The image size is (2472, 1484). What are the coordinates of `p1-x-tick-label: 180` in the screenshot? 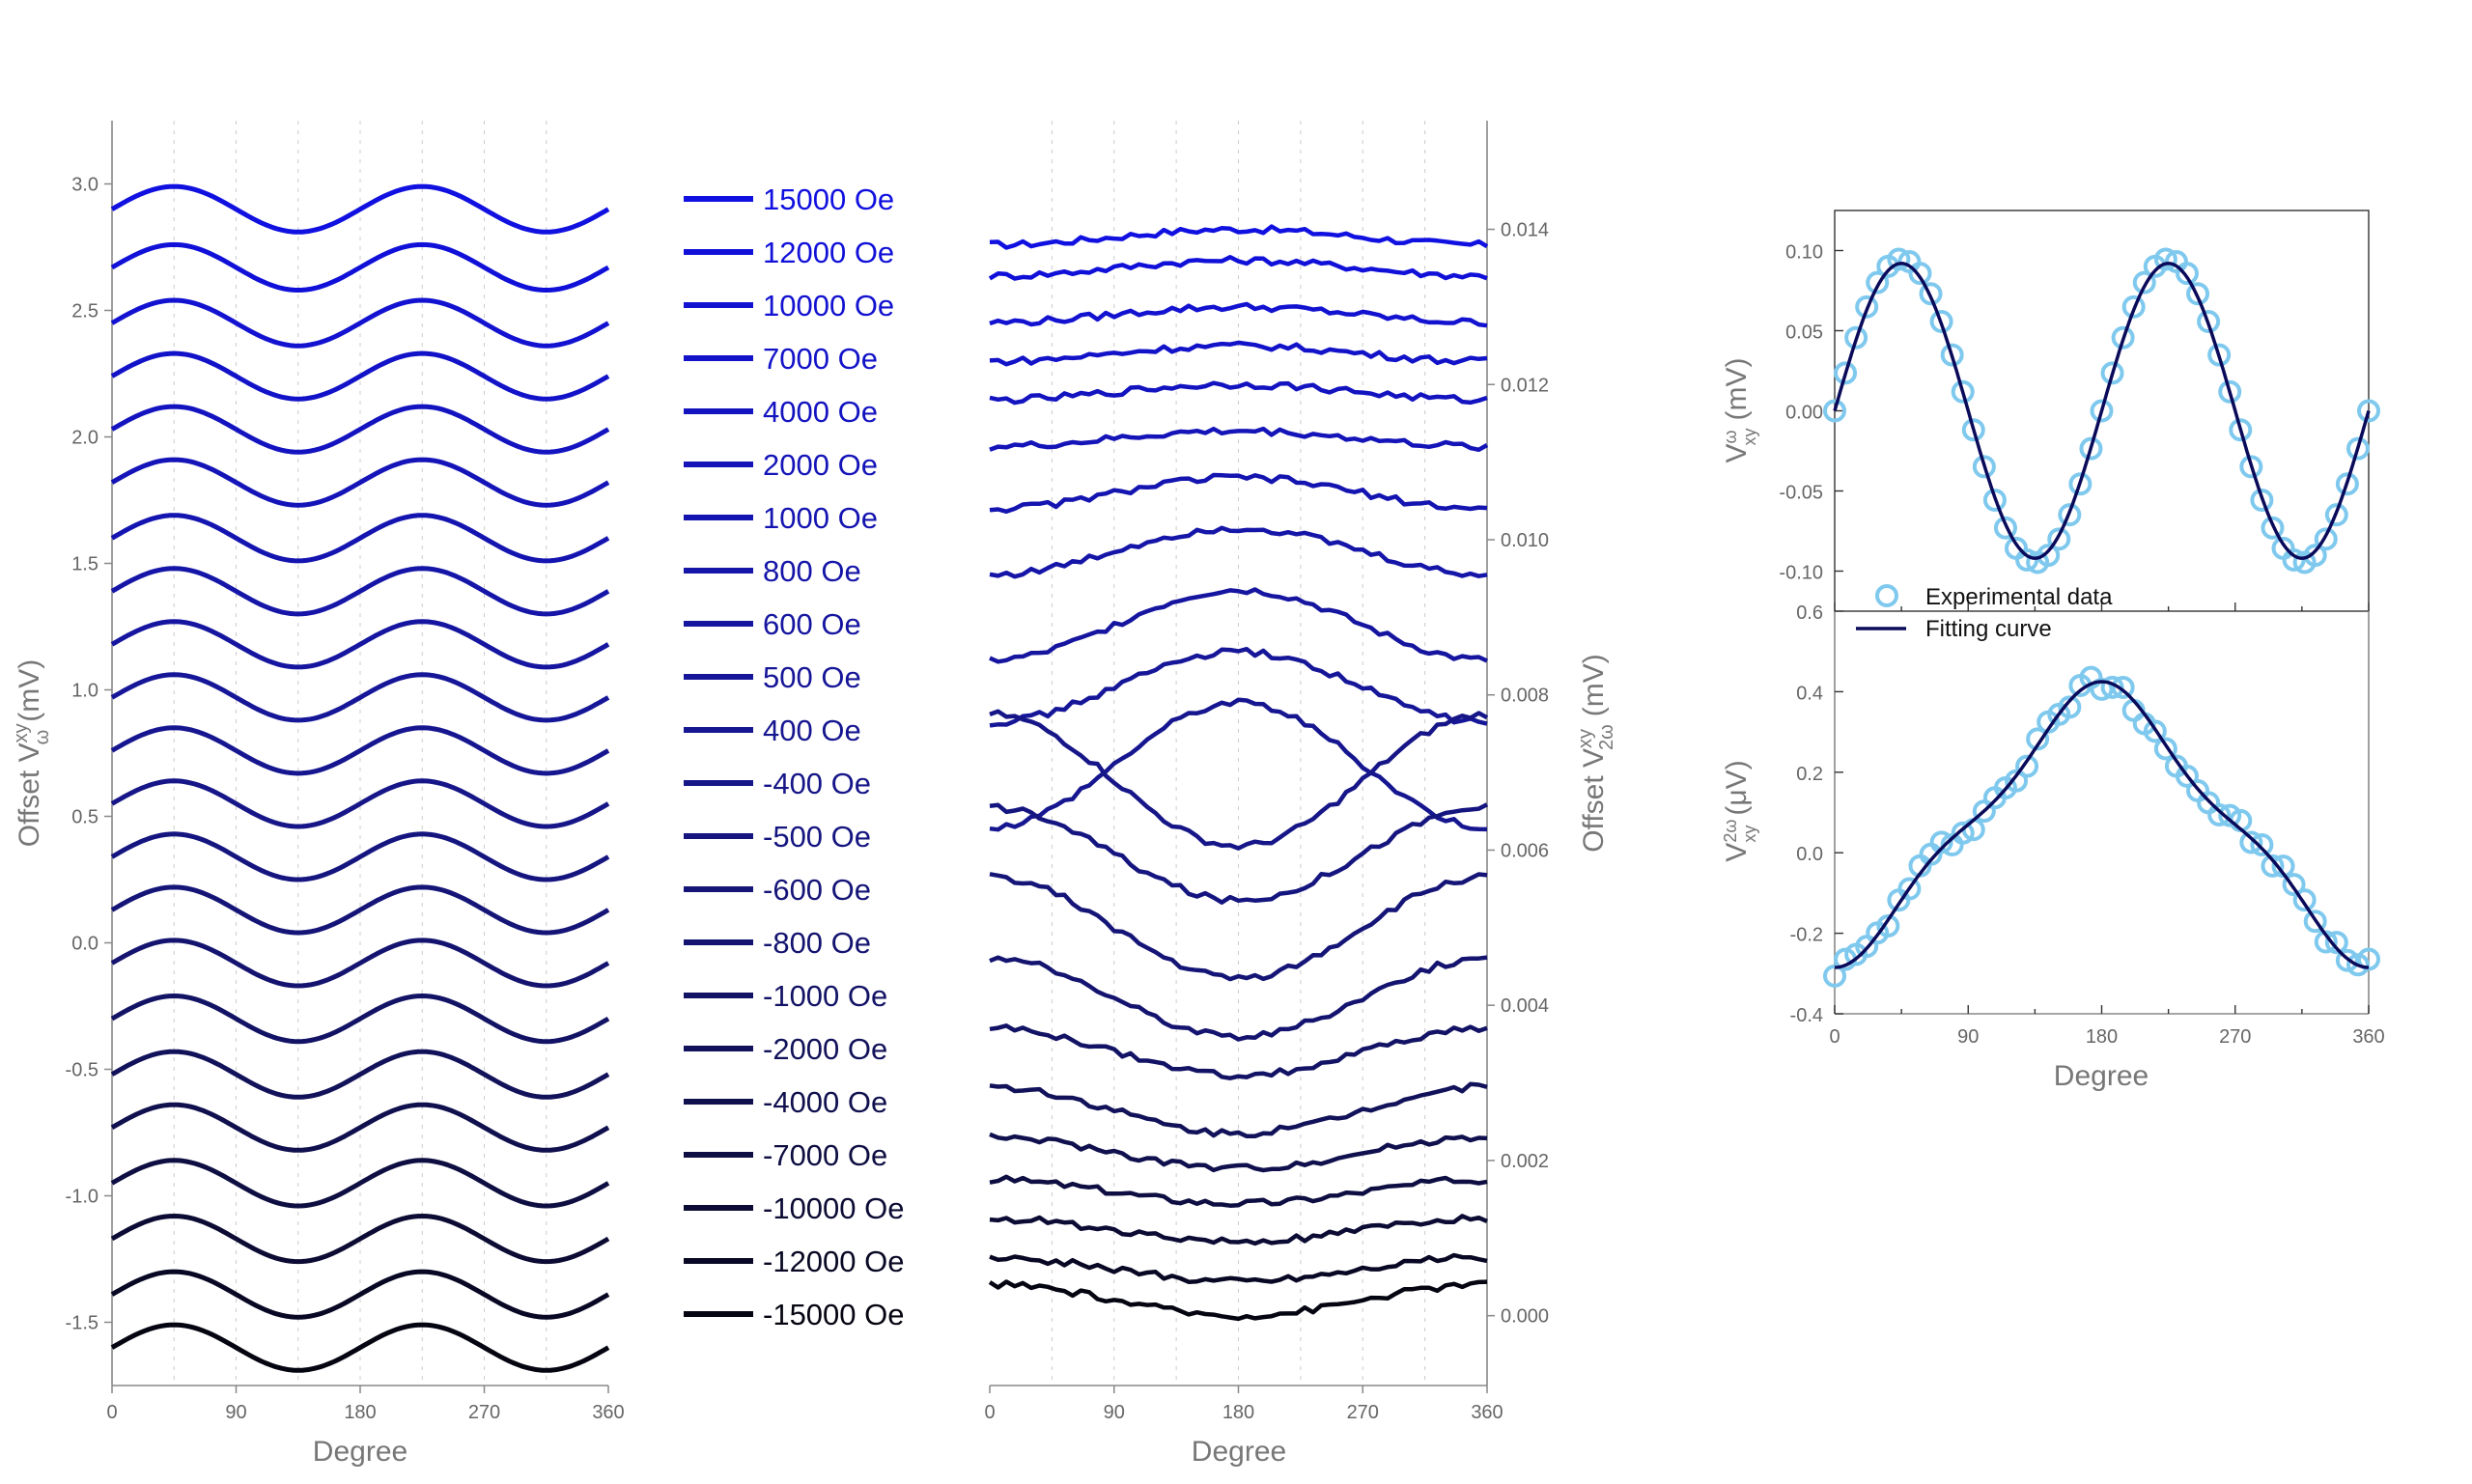 It's located at (360, 1413).